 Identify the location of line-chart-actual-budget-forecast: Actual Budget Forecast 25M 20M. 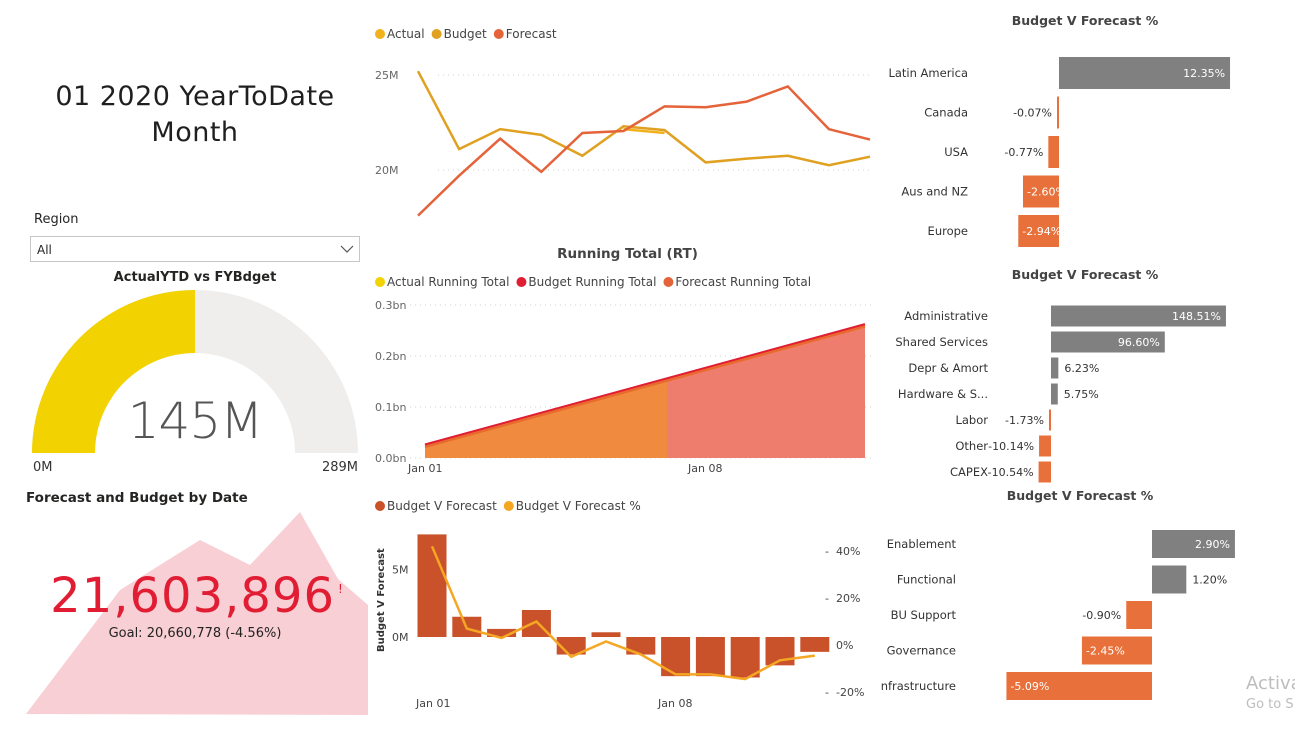
(623, 122).